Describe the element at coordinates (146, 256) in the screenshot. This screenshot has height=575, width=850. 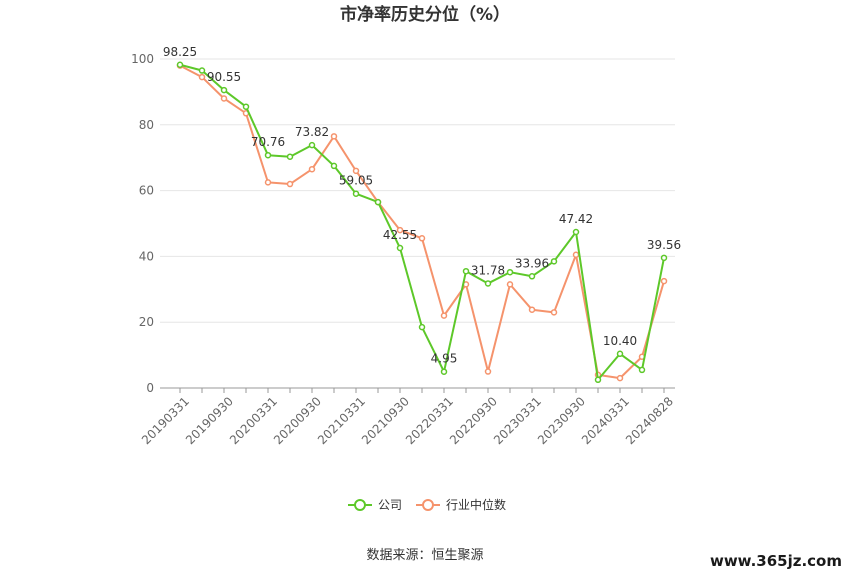
I see `y-tick-label: 40` at that location.